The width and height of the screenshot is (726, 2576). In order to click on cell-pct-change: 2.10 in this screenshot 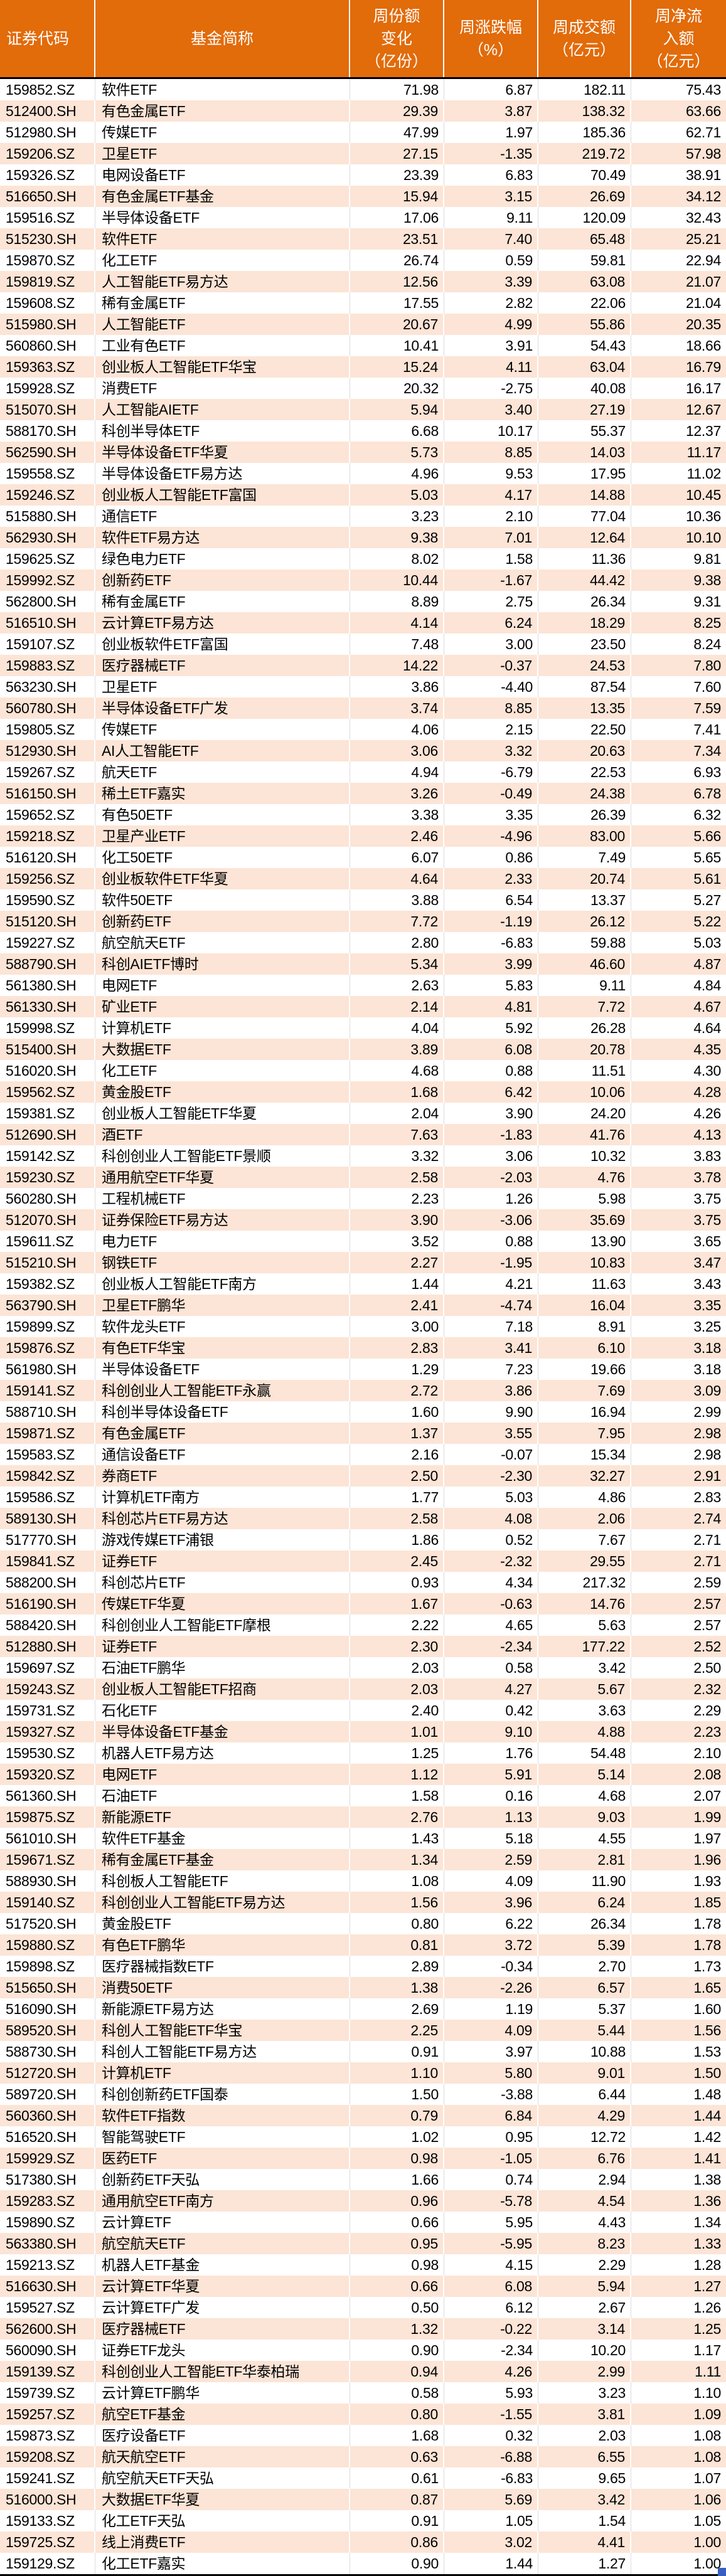, I will do `click(491, 516)`.